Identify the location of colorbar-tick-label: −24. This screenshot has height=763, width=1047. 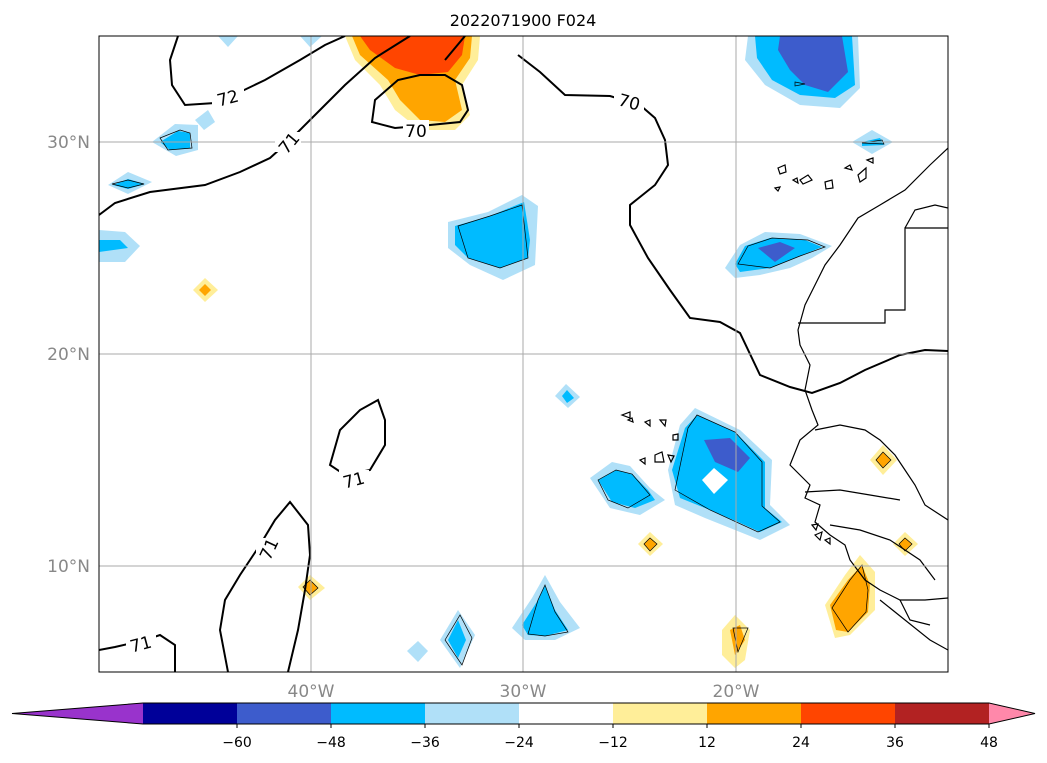
(519, 743).